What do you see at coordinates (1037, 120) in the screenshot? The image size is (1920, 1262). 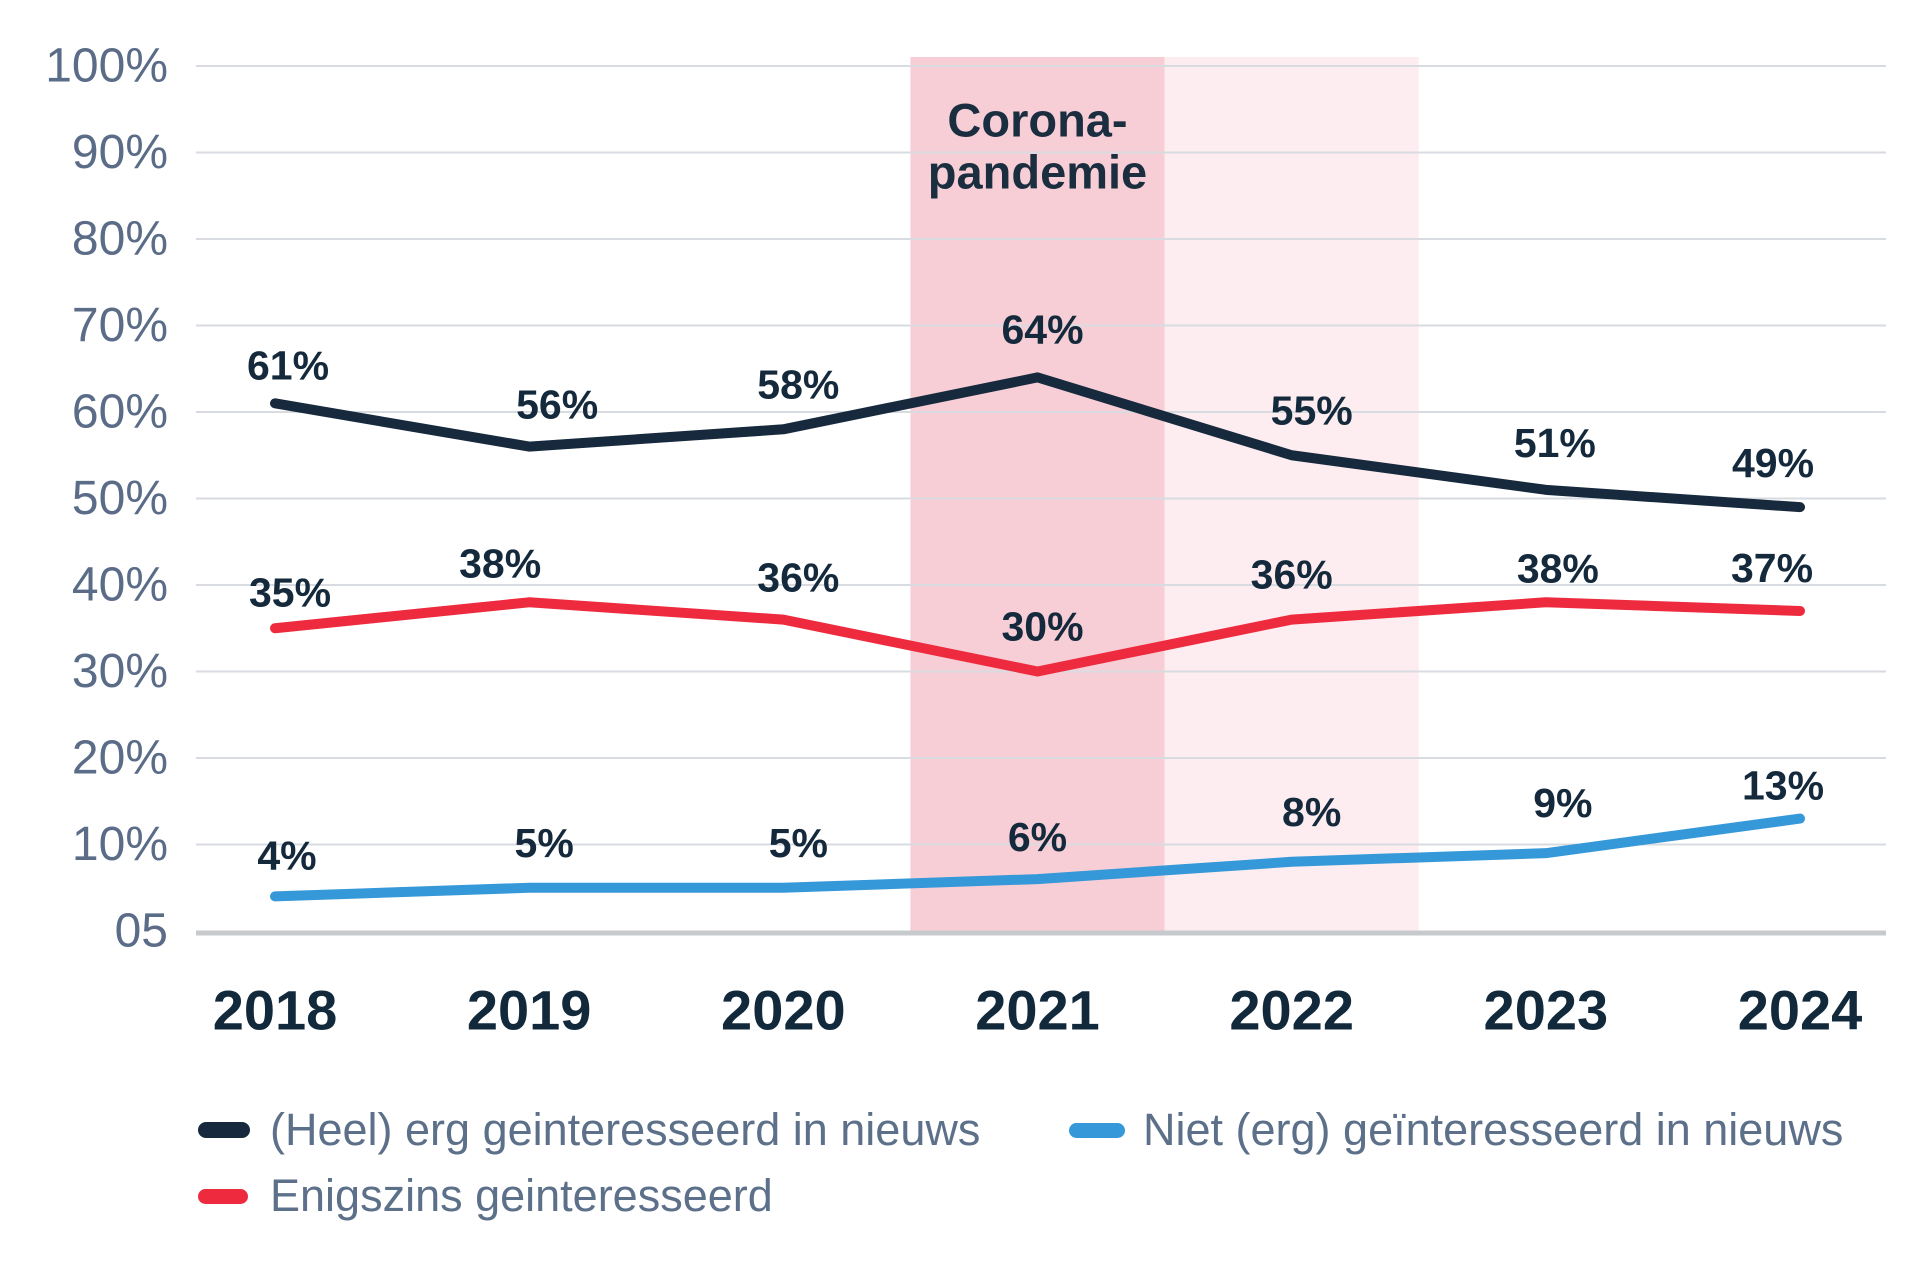 I see `corona-band-label: Corona-` at bounding box center [1037, 120].